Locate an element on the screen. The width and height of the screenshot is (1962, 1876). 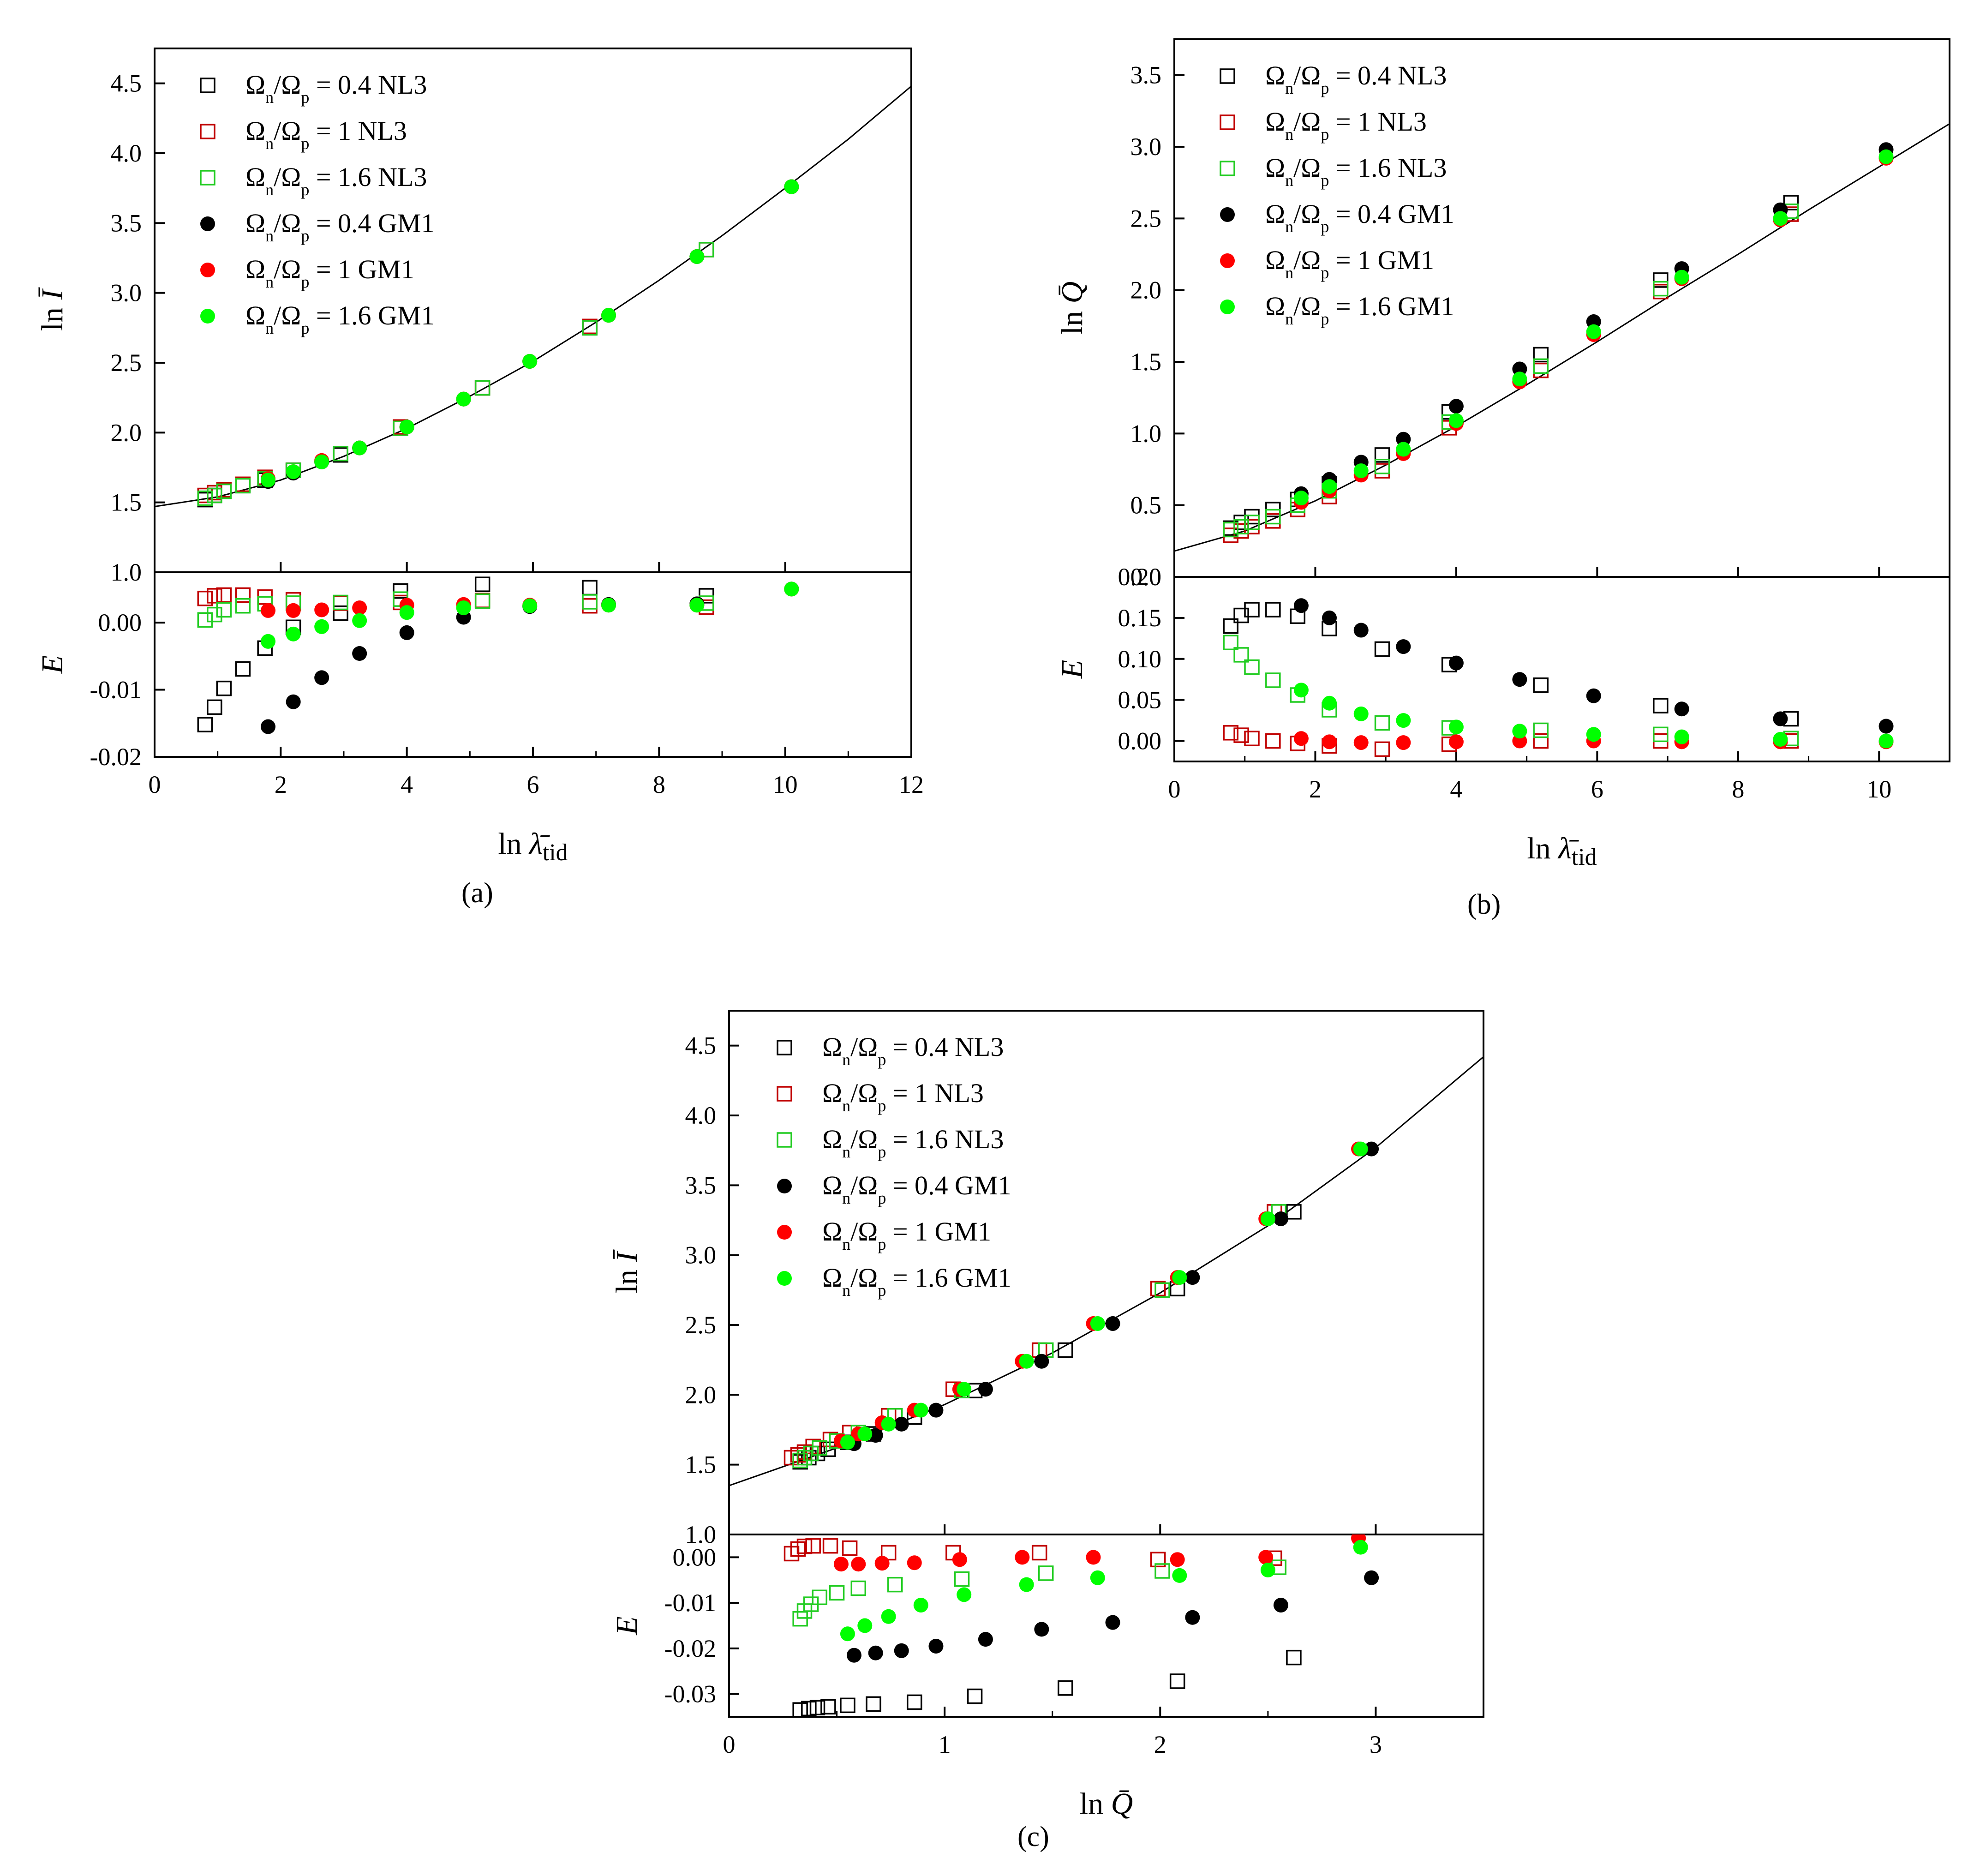
y-tick-label-top: 3.5 is located at coordinates (126, 223).